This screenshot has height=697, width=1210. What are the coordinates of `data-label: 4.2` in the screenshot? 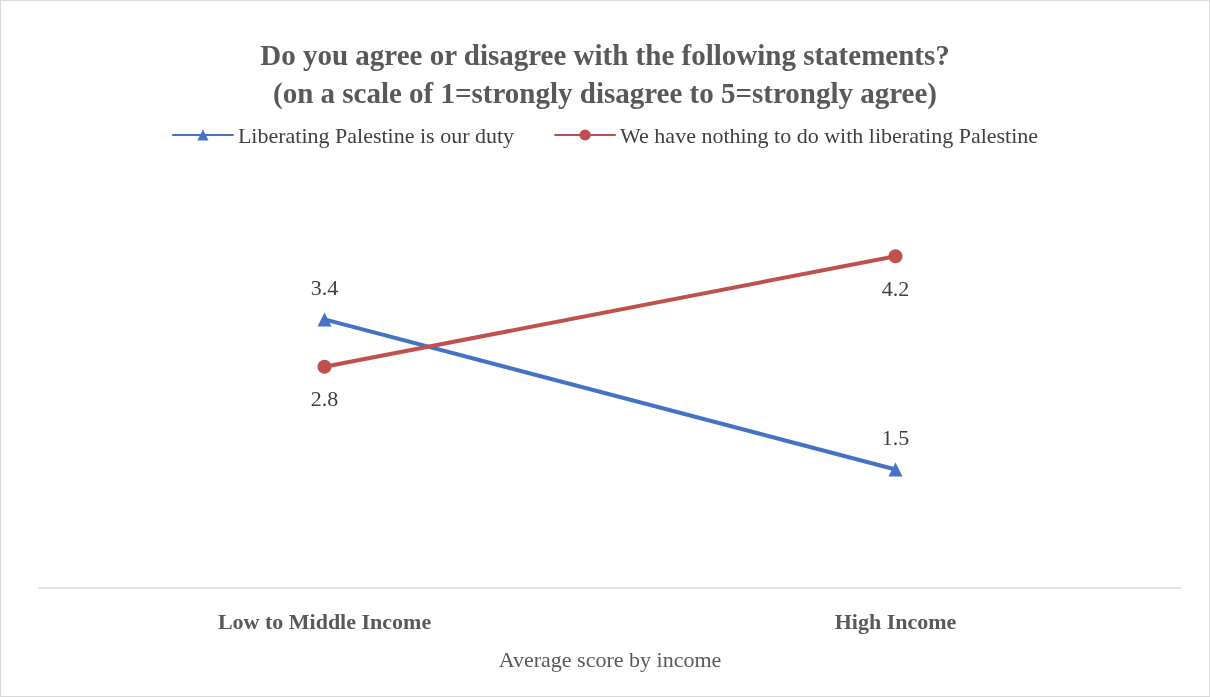 It's located at (895, 288).